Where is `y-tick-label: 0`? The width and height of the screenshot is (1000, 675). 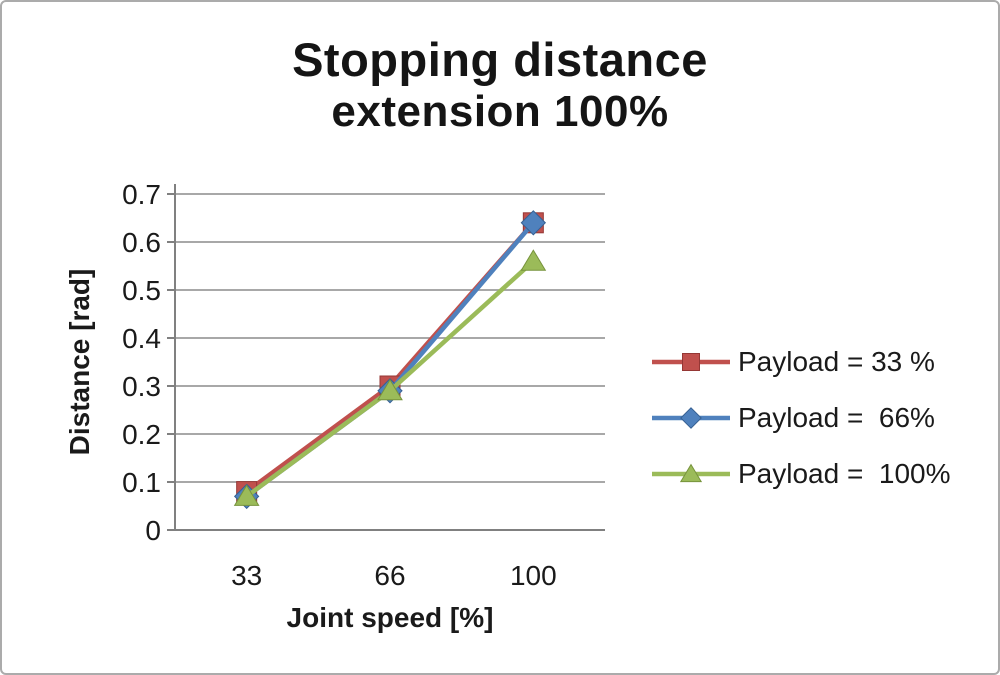
y-tick-label: 0 is located at coordinates (153, 530).